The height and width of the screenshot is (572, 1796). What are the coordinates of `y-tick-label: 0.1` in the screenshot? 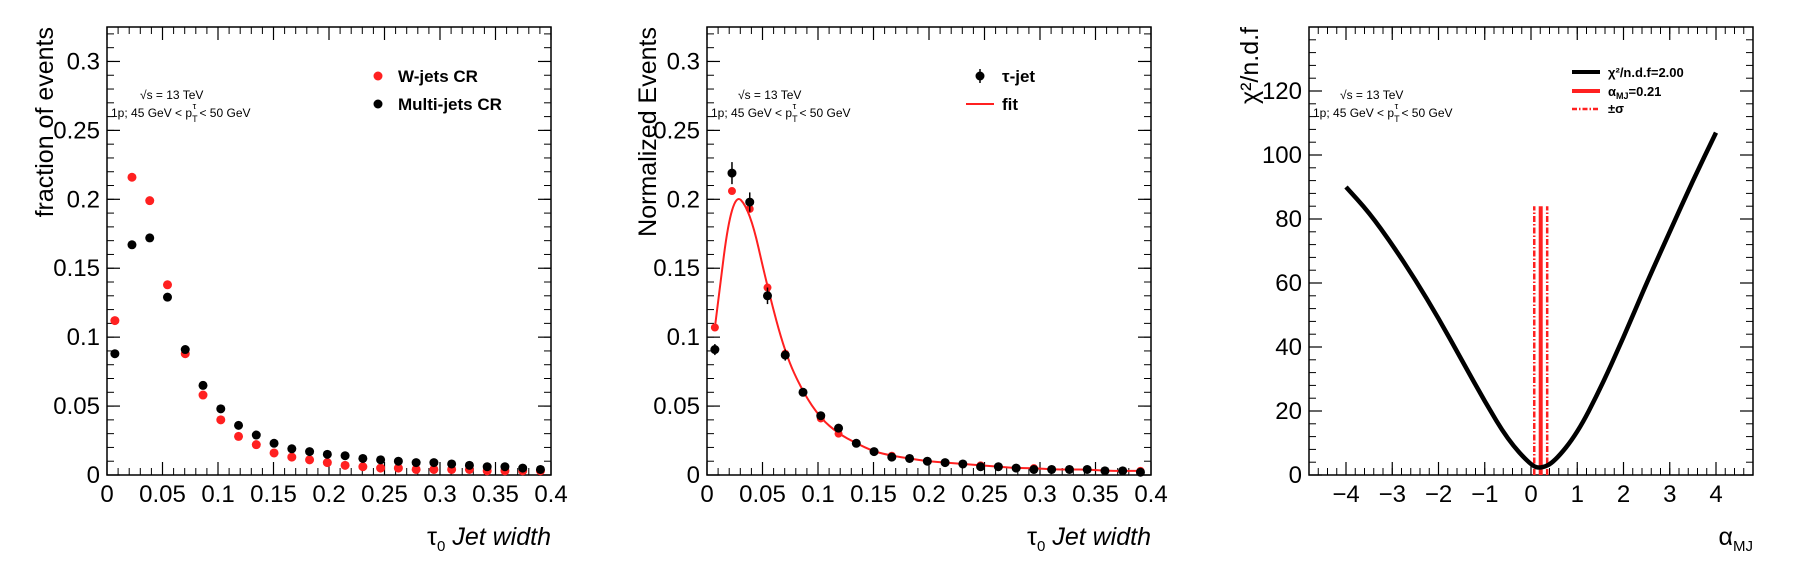 It's located at (683, 337).